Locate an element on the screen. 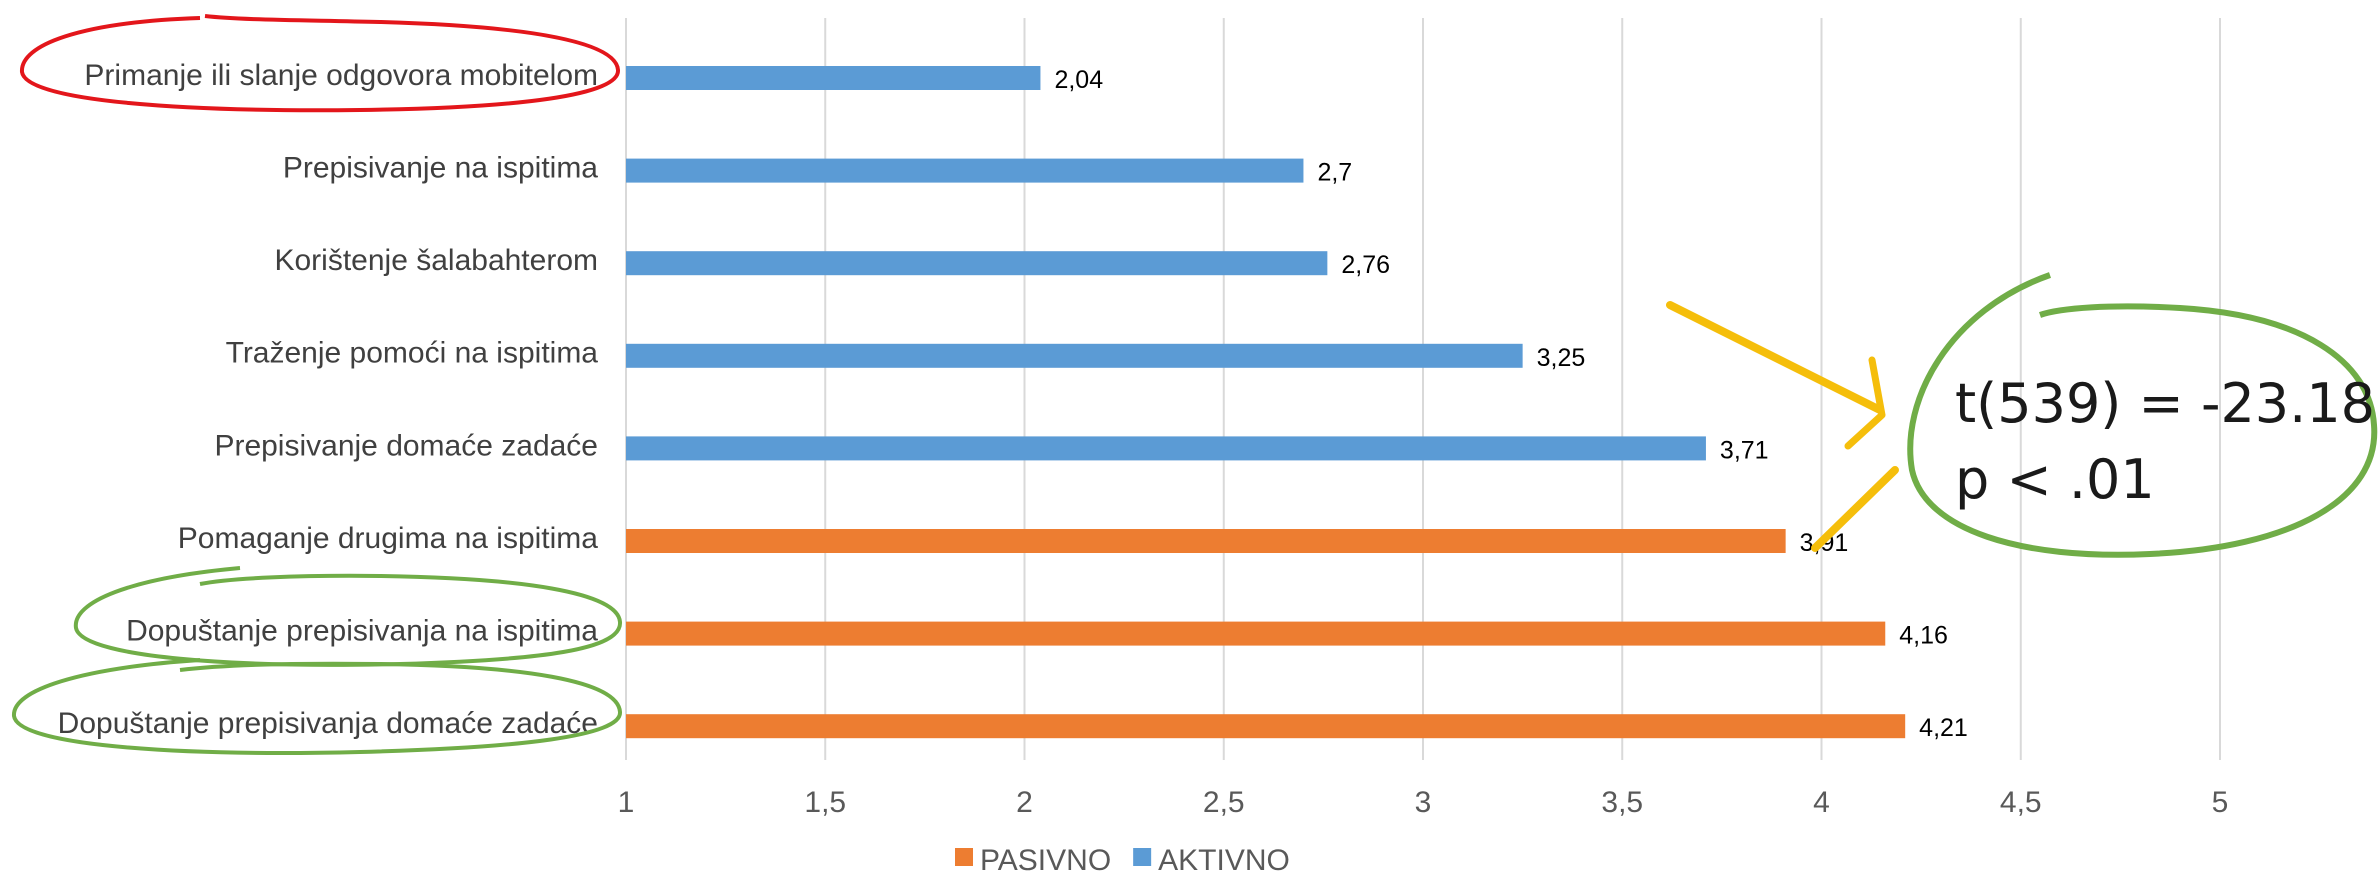 This screenshot has width=2379, height=874. category-label: Prepisivanje na ispitima is located at coordinates (440, 168).